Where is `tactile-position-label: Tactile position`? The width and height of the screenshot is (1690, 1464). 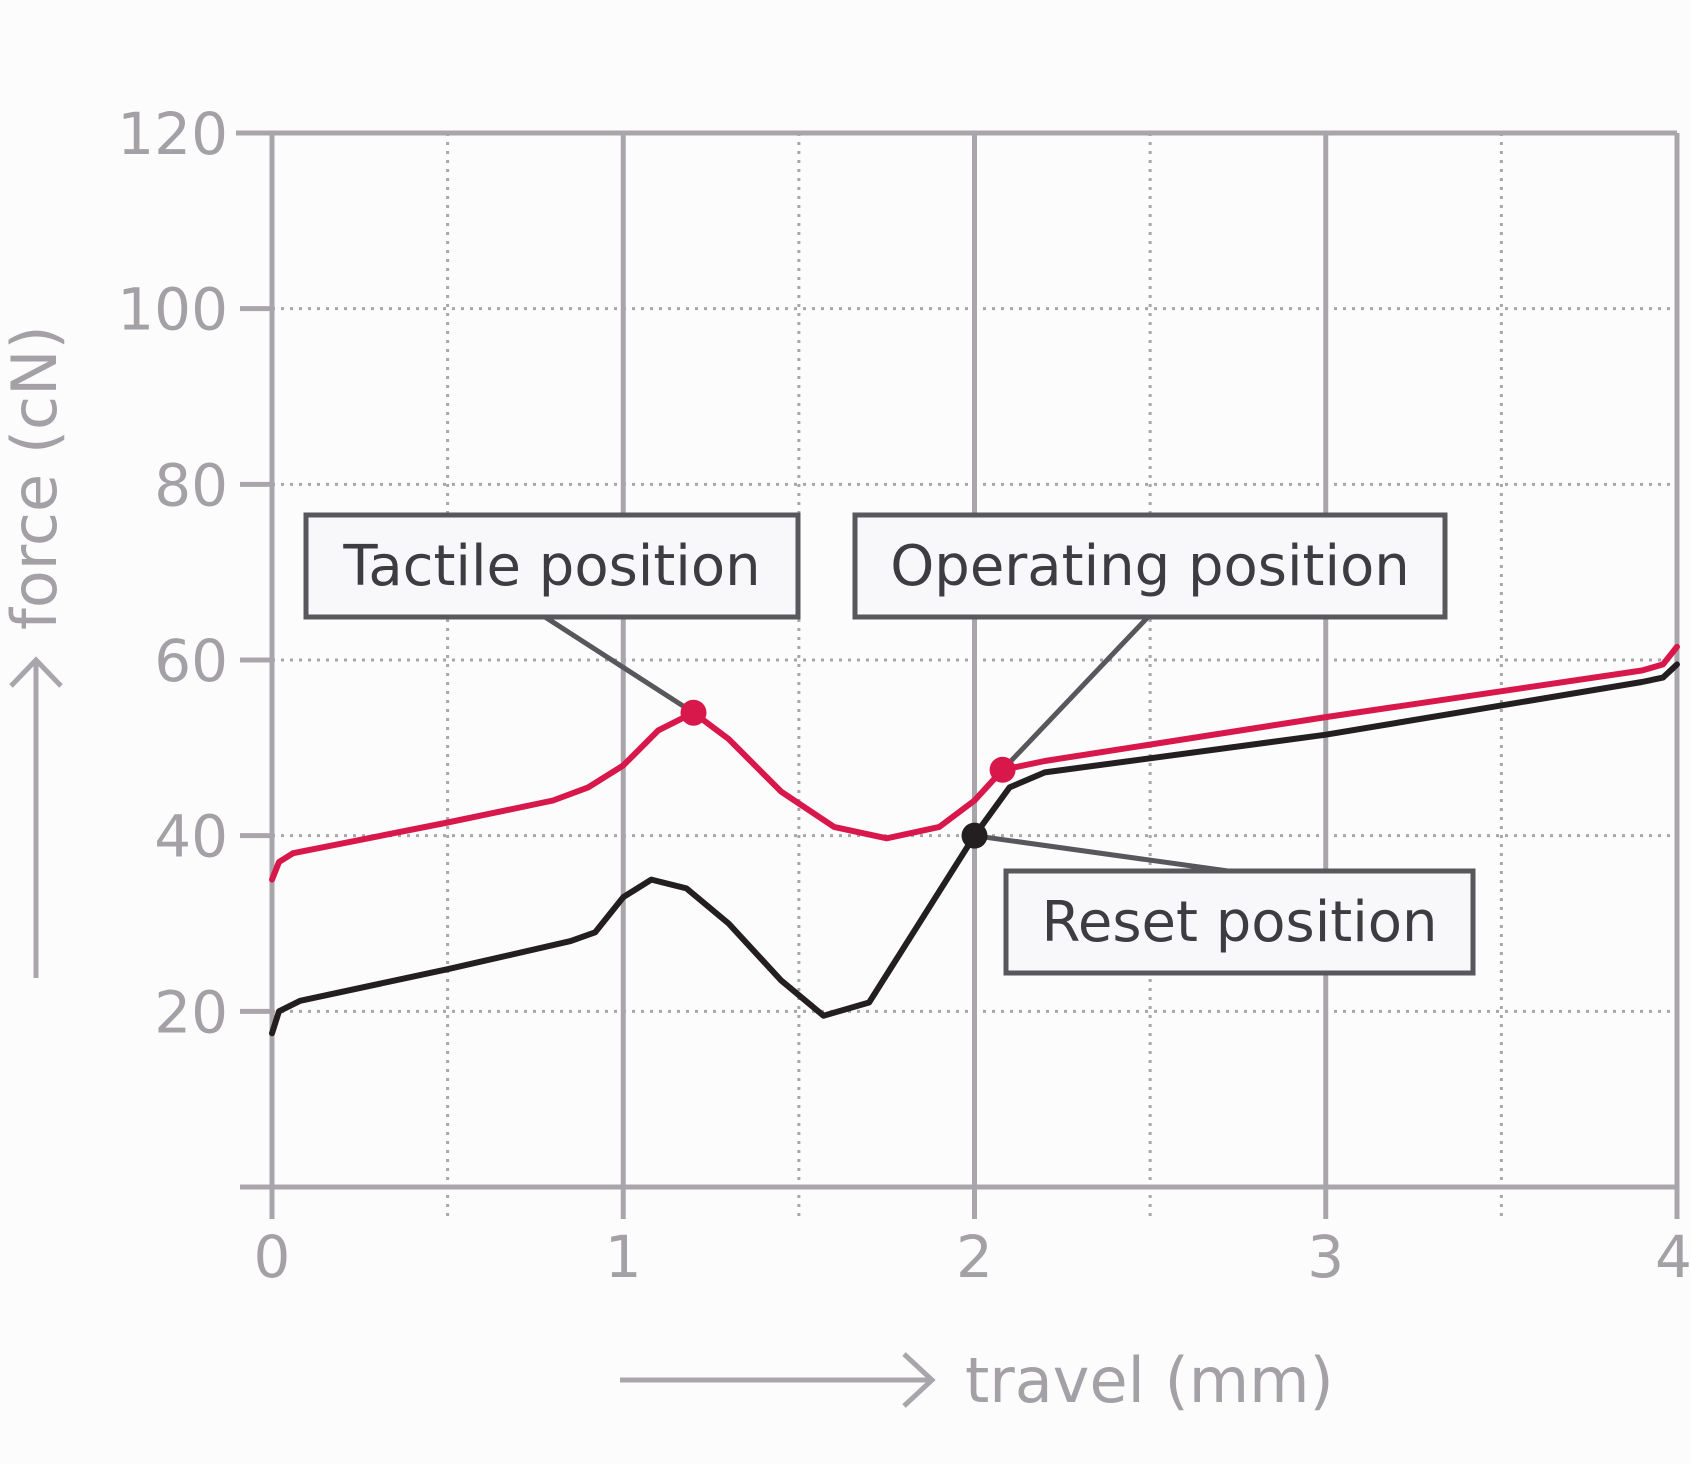 tactile-position-label: Tactile position is located at coordinates (551, 566).